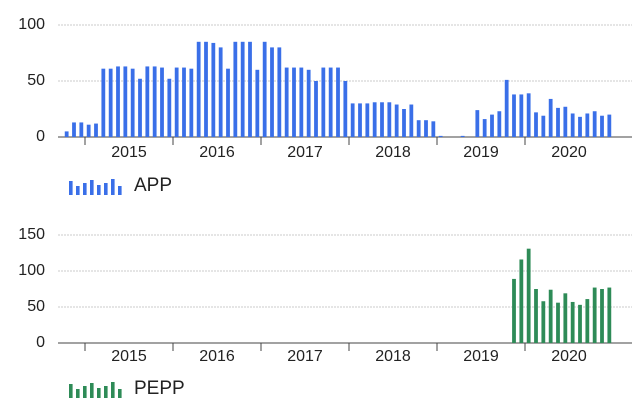 The image size is (632, 401). Describe the element at coordinates (31, 234) in the screenshot. I see `y-tick-label: 150` at that location.